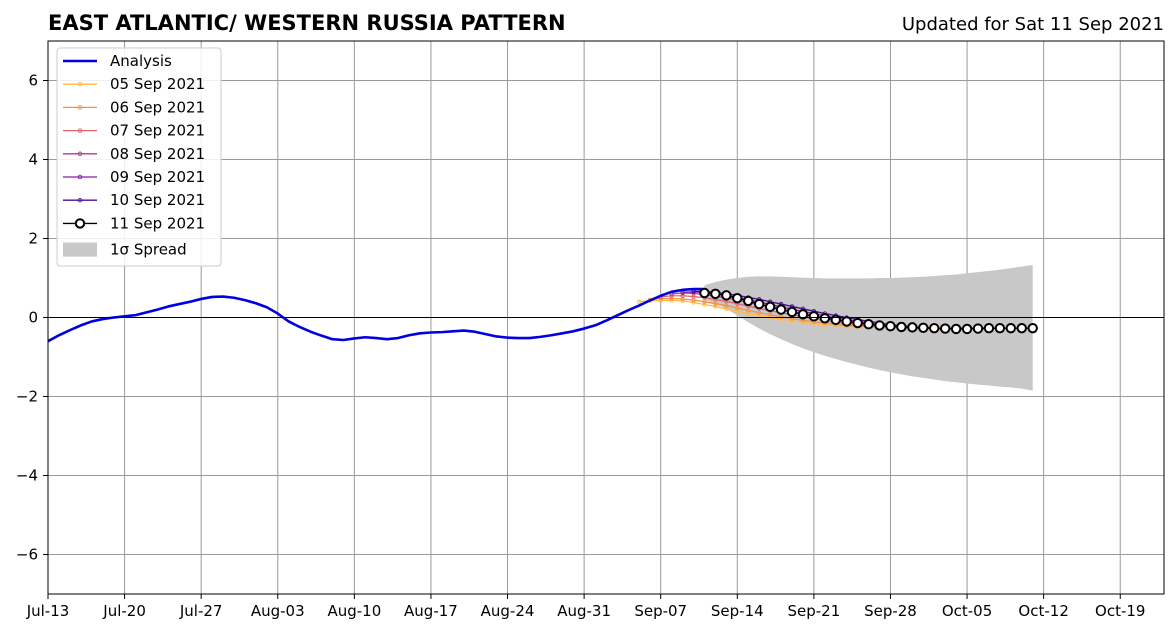 This screenshot has width=1176, height=633. Describe the element at coordinates (80, 249) in the screenshot. I see `legend-swatch` at that location.